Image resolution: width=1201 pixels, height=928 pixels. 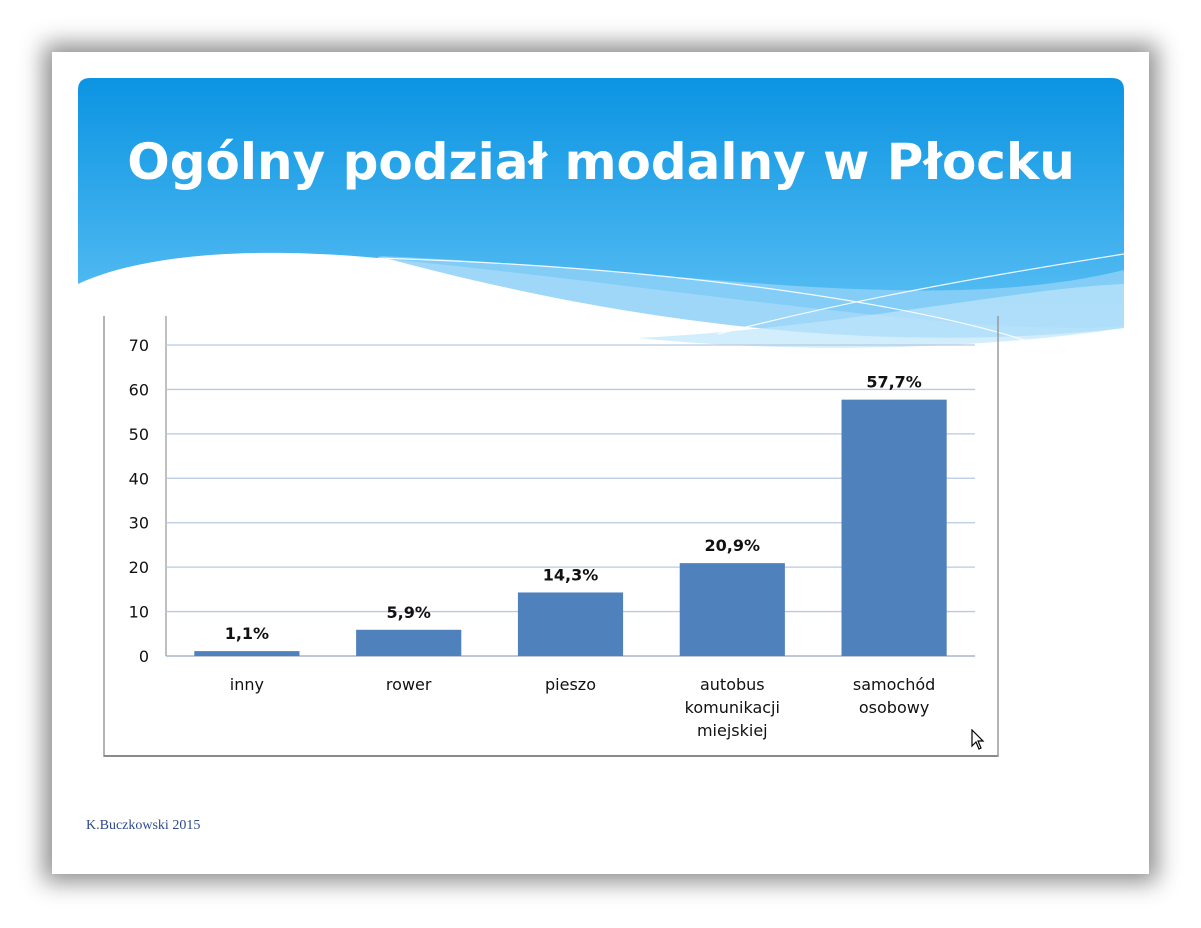 I want to click on footer-credit: K.Buczkowski 2015, so click(x=143, y=825).